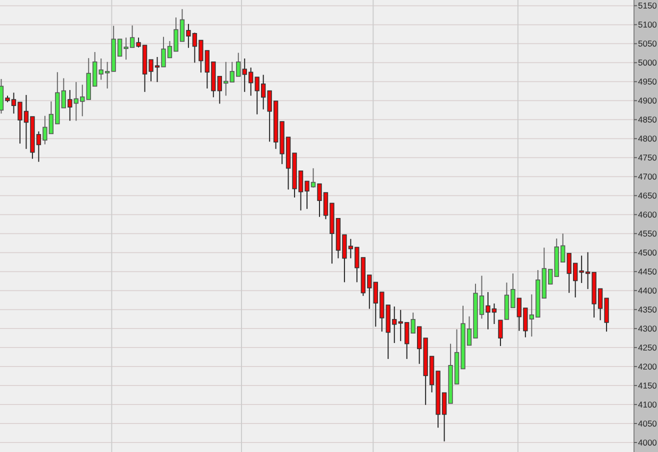 This screenshot has height=452, width=658. What do you see at coordinates (648, 81) in the screenshot?
I see `y-tick-label: 4950` at bounding box center [648, 81].